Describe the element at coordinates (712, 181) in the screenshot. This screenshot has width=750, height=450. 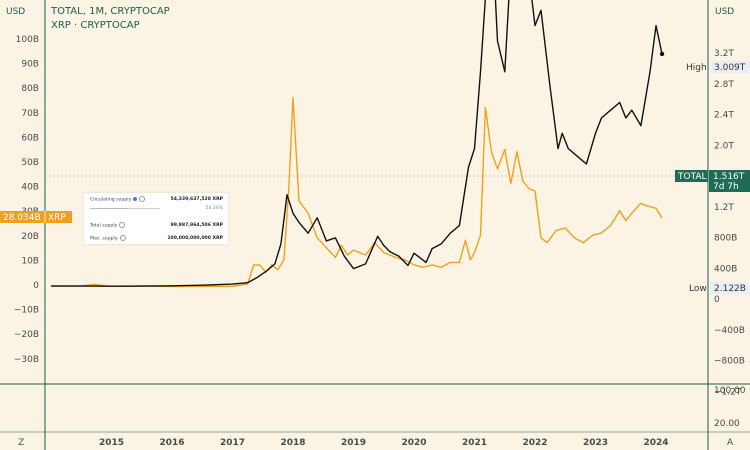
I see `total-price-badge: TOTAL 1.516T 7d 7h` at that location.